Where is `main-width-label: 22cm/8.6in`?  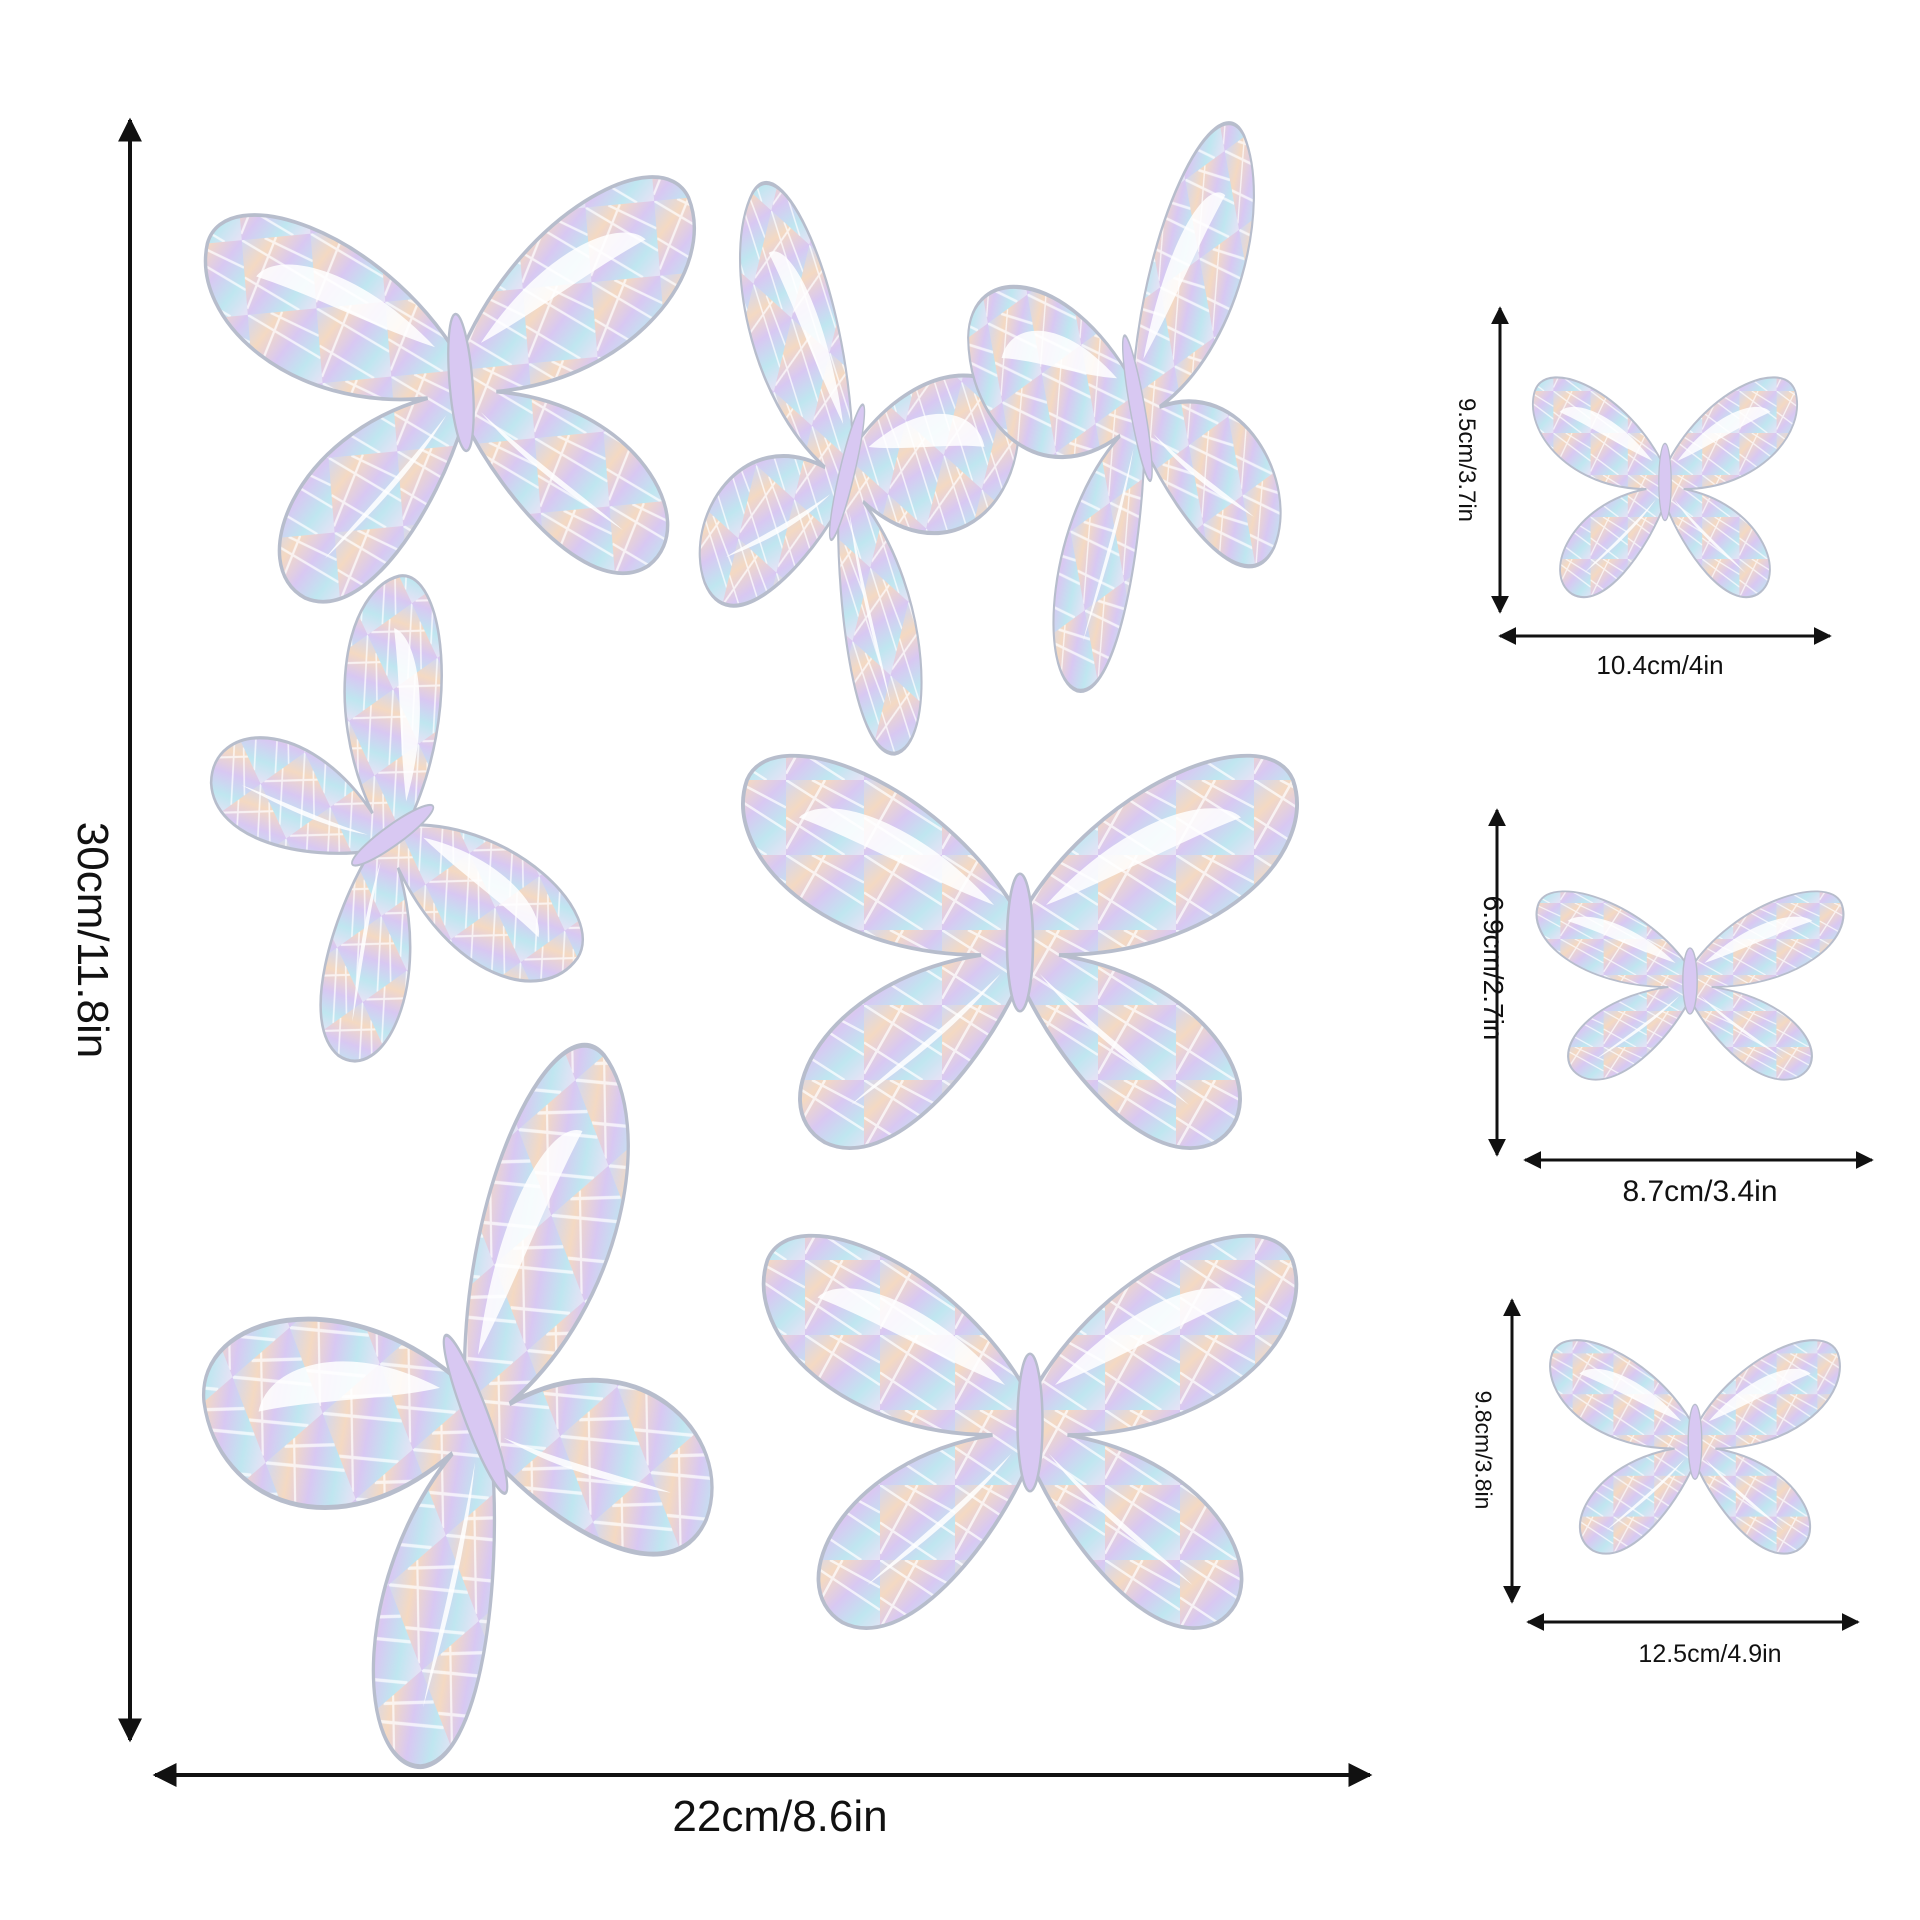 main-width-label: 22cm/8.6in is located at coordinates (780, 1816).